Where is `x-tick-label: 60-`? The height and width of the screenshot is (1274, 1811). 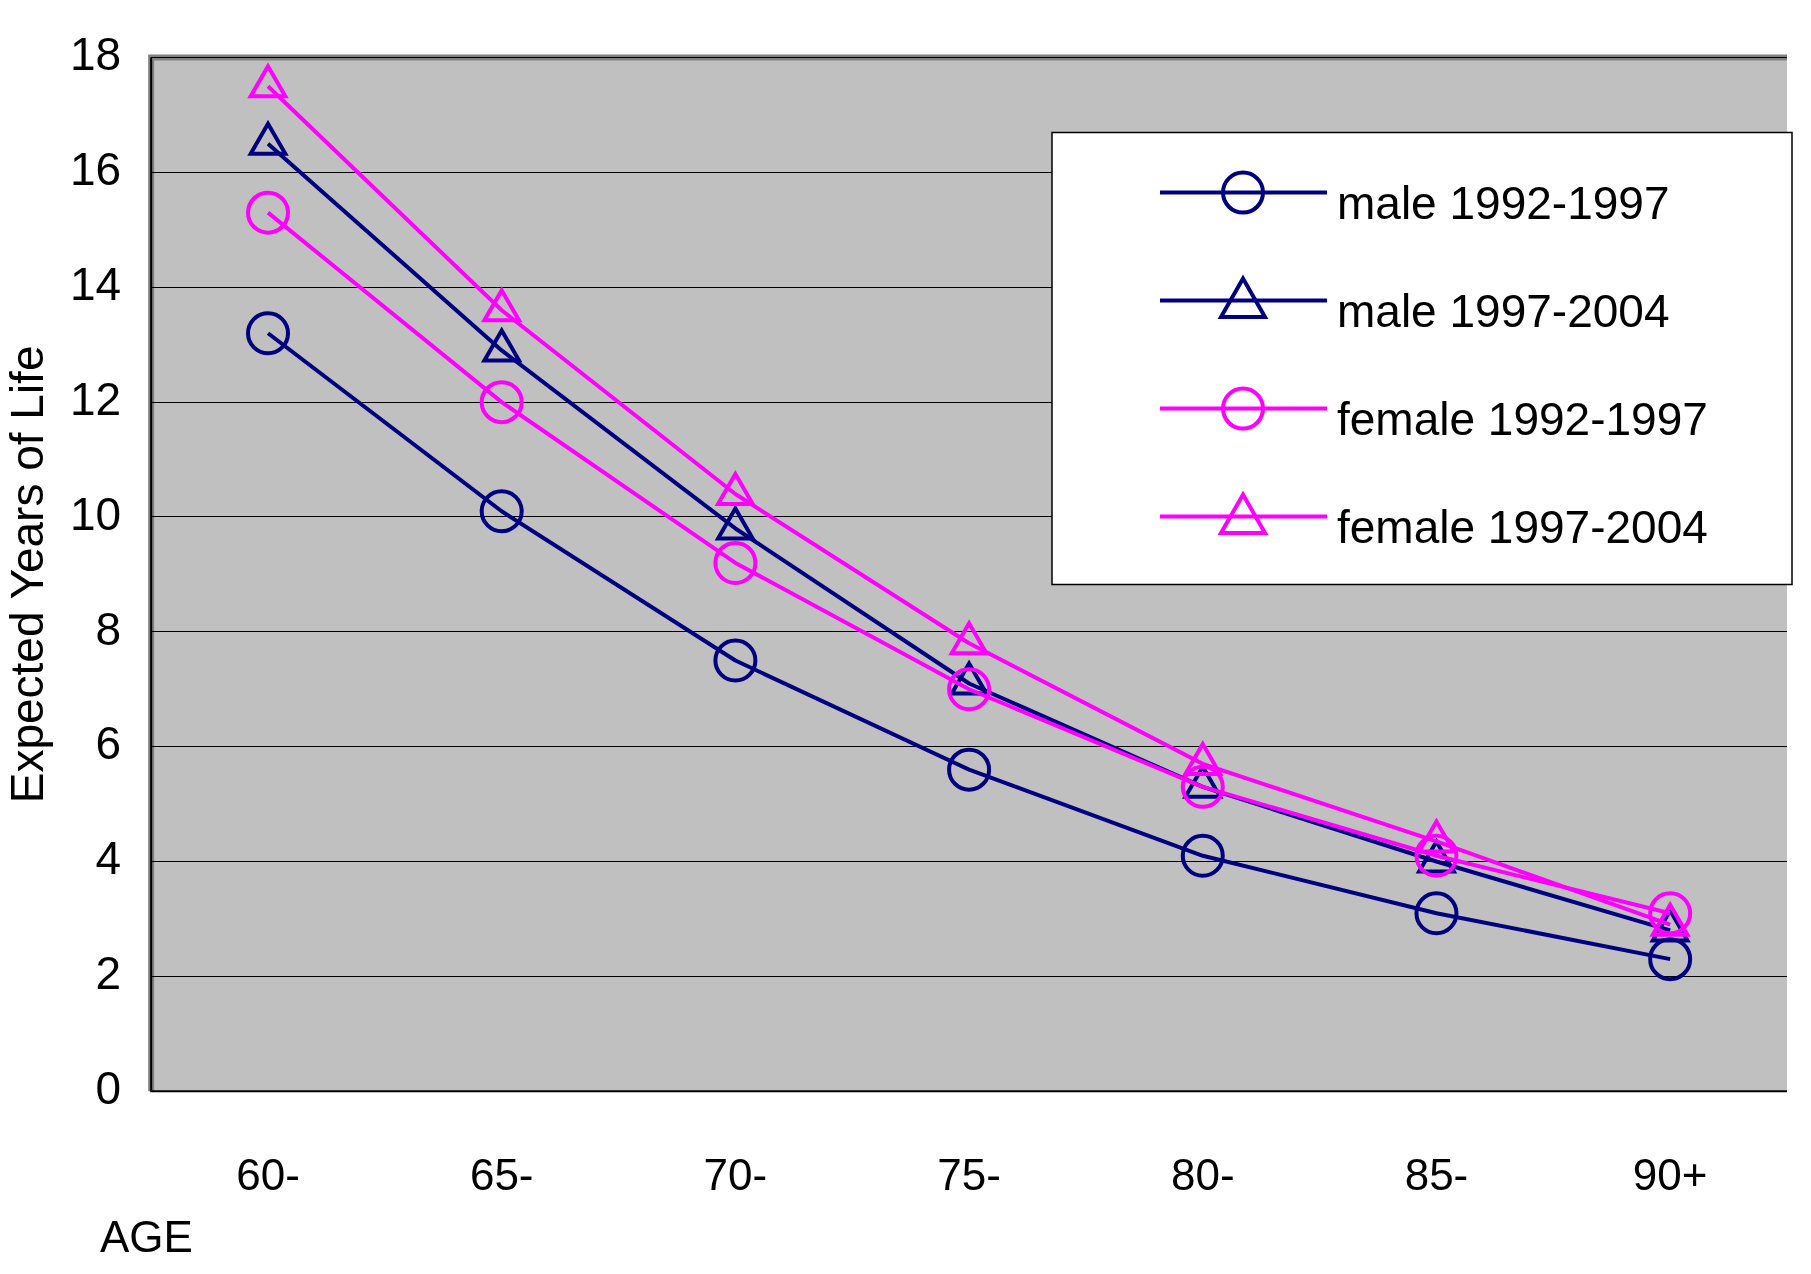
x-tick-label: 60- is located at coordinates (268, 1174).